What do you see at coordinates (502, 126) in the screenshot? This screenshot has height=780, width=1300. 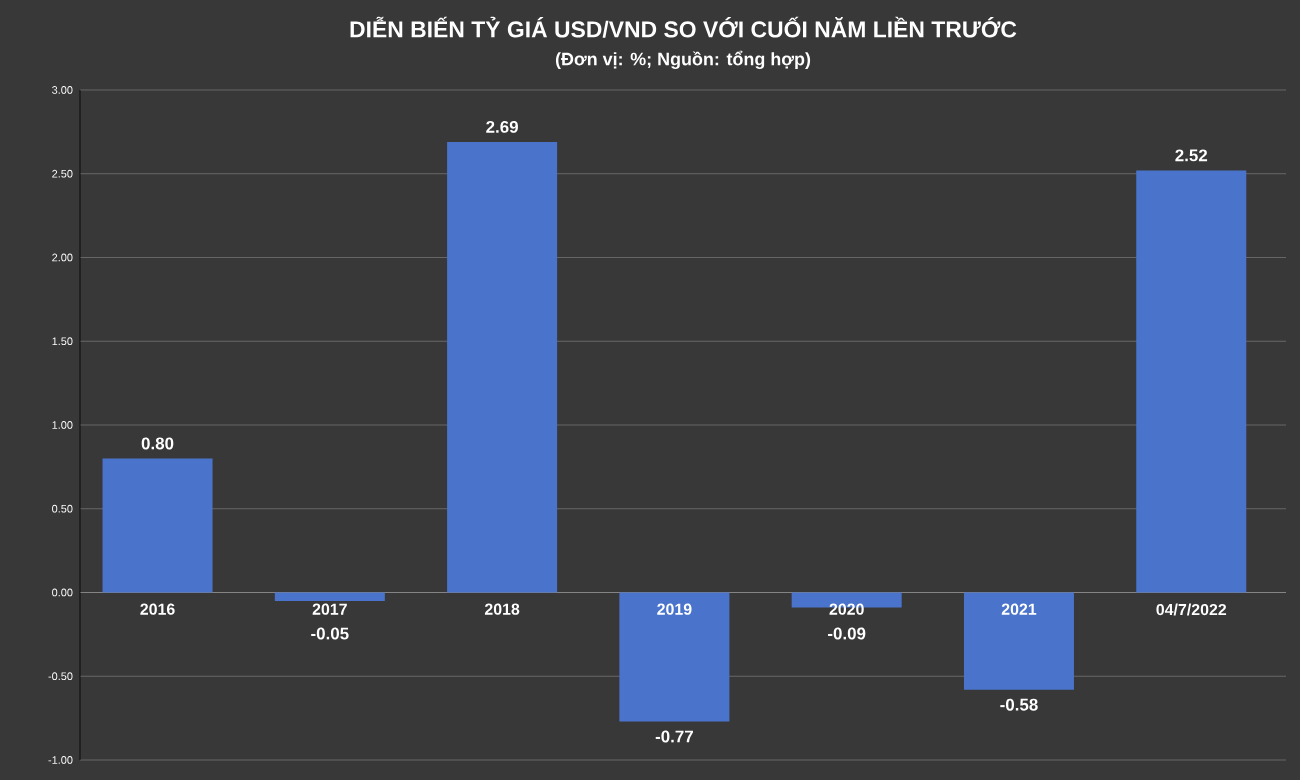 I see `data-label: 2.69` at bounding box center [502, 126].